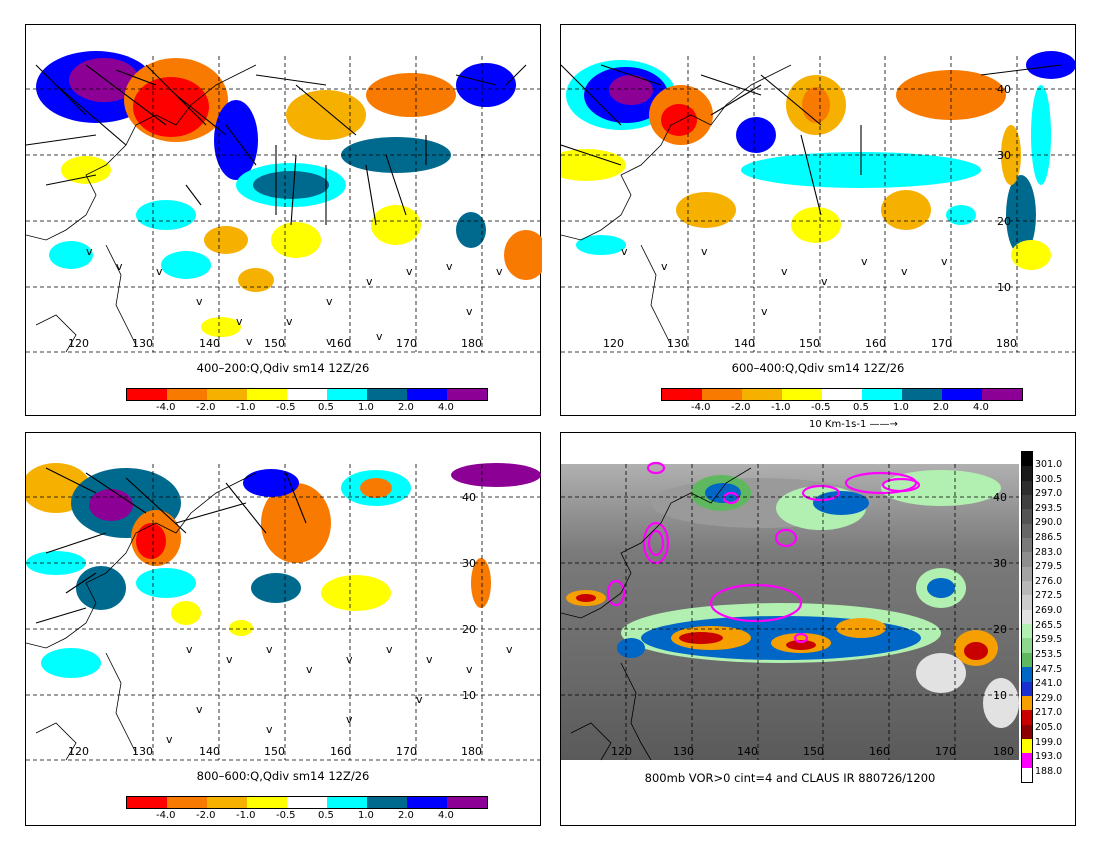 Image resolution: width=1100 pixels, height=850 pixels. Describe the element at coordinates (1049, 508) in the screenshot. I see `ir-scale-label: 293.5` at that location.